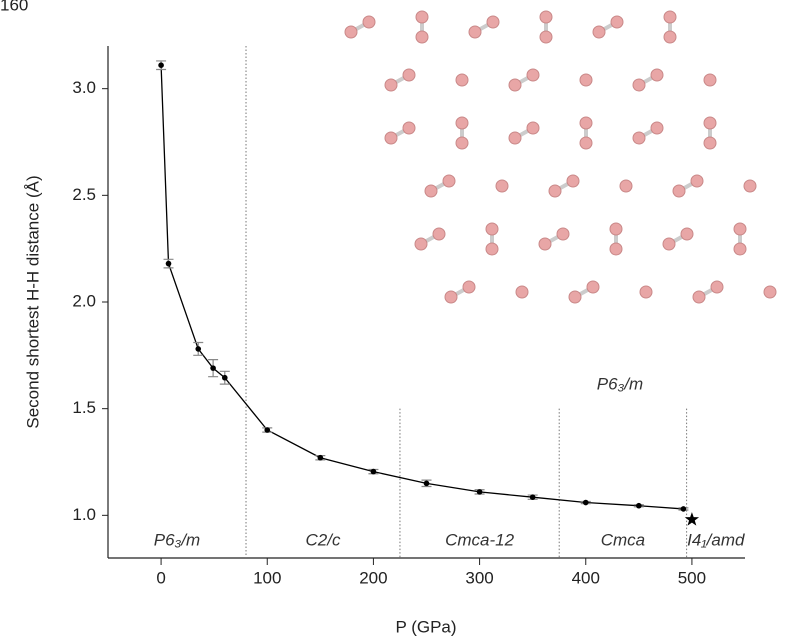 This screenshot has width=792, height=644. Describe the element at coordinates (323, 539) in the screenshot. I see `phase-label: C2/c` at that location.